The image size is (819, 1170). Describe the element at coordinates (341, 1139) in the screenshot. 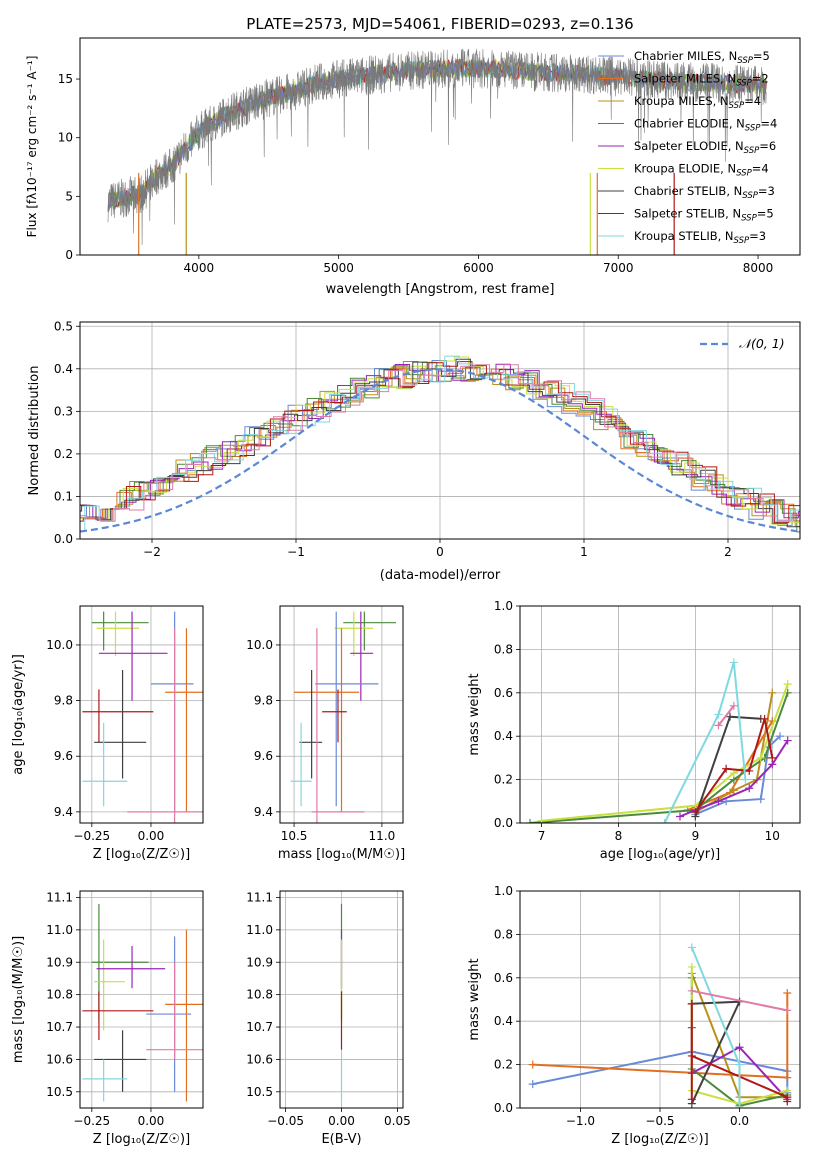

I see `x-axis-label: E(B-V)` at that location.